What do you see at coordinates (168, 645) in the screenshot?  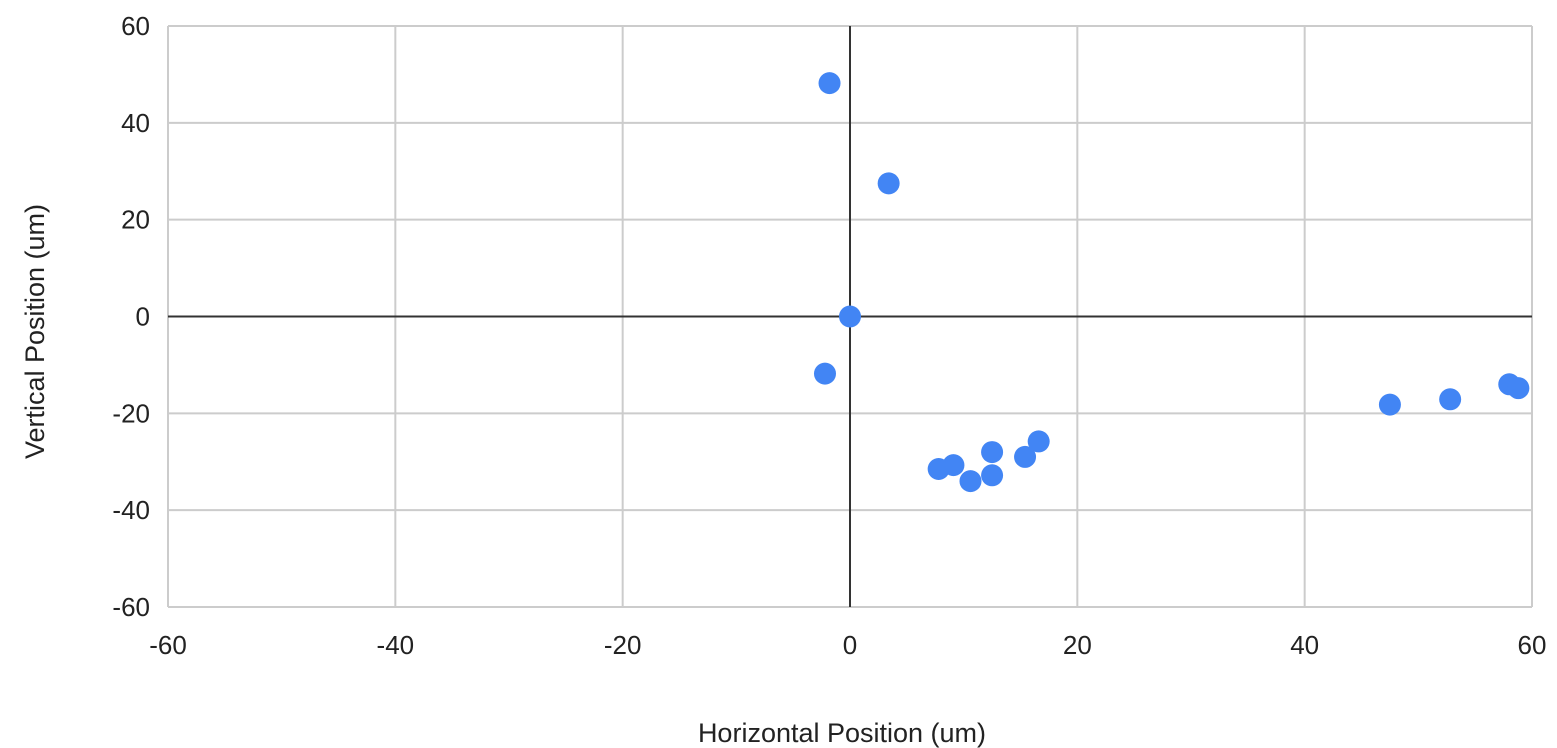 I see `x-tick-label: -60` at bounding box center [168, 645].